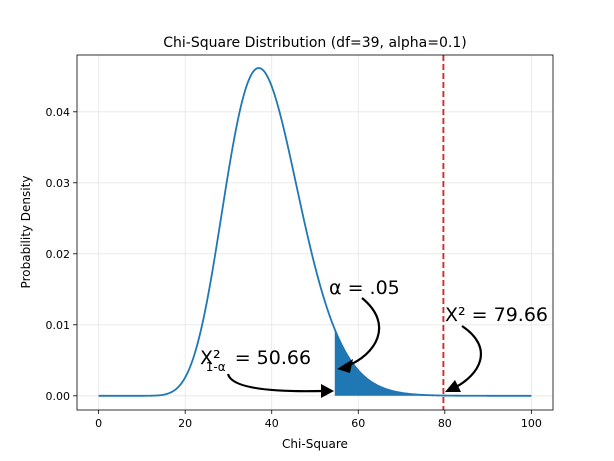 This screenshot has height=461, width=614. I want to click on y-tick-label: 0.04, so click(58, 112).